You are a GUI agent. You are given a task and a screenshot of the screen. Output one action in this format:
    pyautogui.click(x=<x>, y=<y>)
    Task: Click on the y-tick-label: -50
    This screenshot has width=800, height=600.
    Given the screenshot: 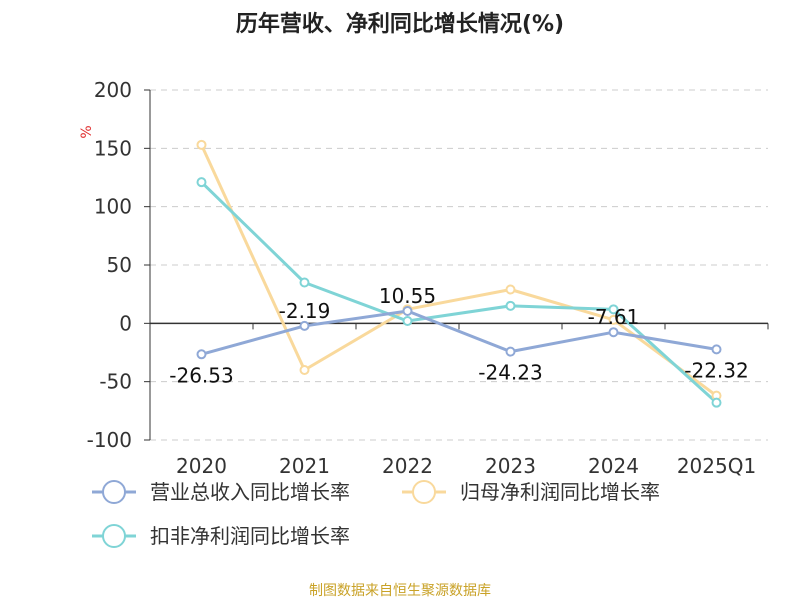 What is the action you would take?
    pyautogui.click(x=115, y=382)
    